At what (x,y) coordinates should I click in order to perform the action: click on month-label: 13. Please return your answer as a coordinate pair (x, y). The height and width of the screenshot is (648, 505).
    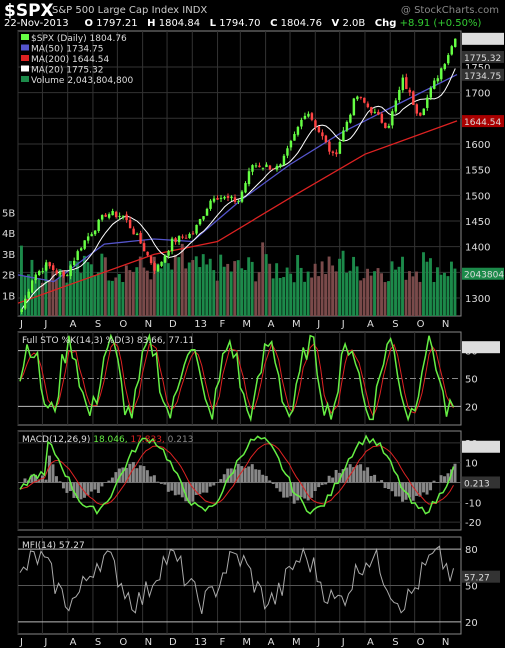
    Looking at the image, I should click on (200, 324).